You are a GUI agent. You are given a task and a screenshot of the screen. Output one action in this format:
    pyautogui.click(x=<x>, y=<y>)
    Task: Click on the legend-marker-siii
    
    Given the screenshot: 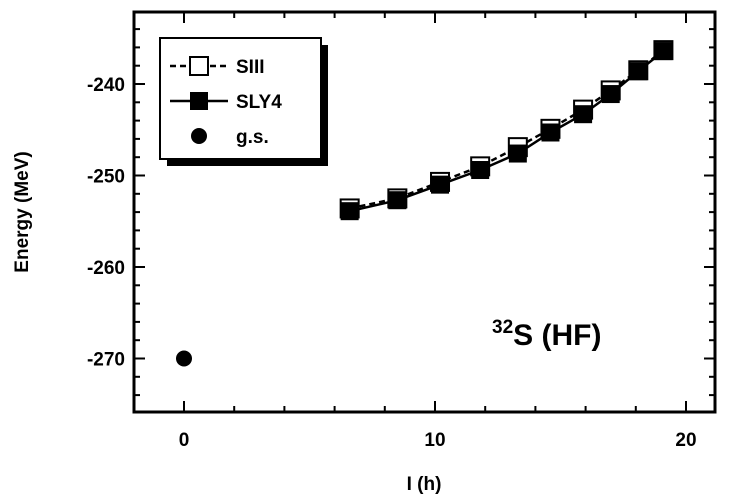 What is the action you would take?
    pyautogui.click(x=199, y=66)
    